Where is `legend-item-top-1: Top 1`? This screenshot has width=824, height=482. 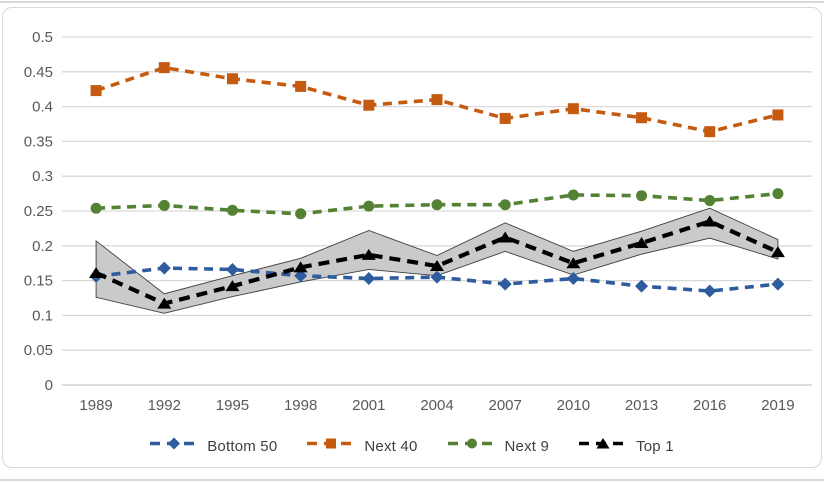 legend-item-top-1: Top 1 is located at coordinates (626, 446).